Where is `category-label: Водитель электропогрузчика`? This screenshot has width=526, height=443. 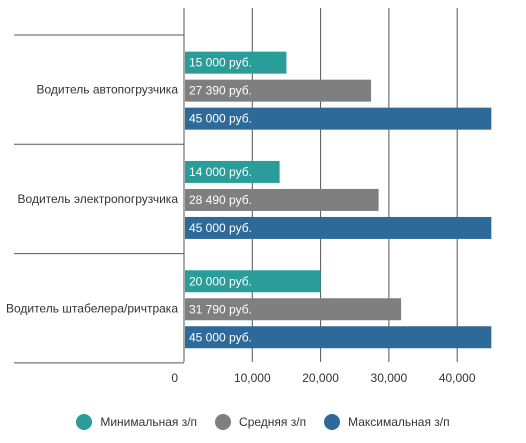
category-label: Водитель электропогрузчика is located at coordinates (98, 199).